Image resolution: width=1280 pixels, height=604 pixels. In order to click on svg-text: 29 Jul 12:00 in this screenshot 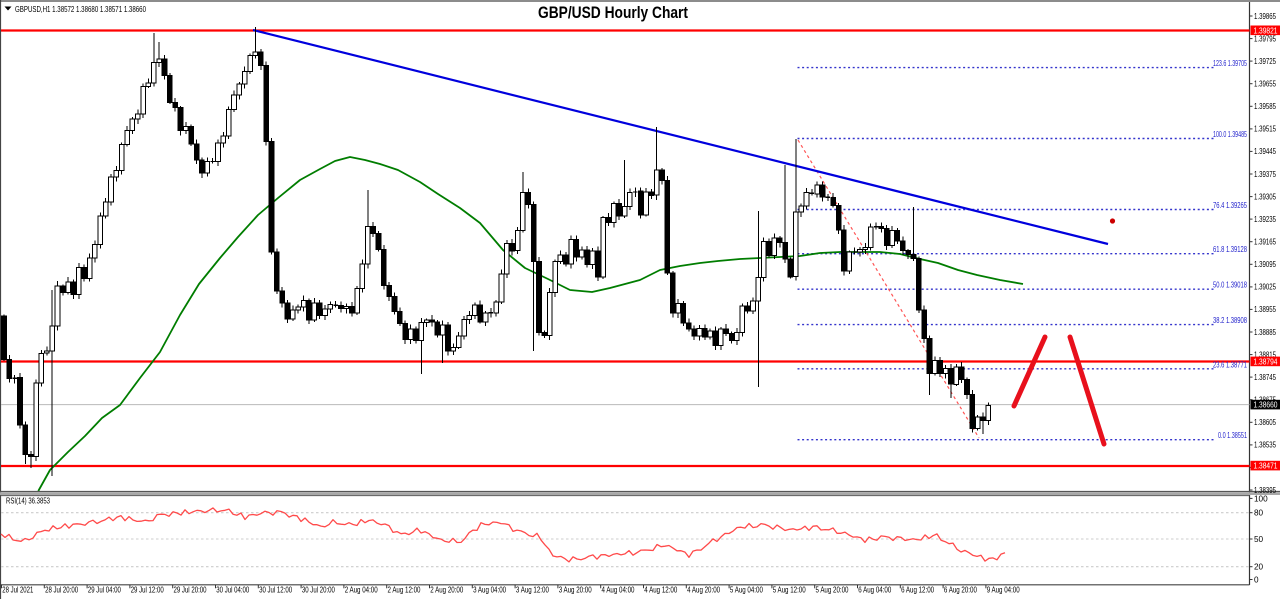, I will do `click(147, 590)`.